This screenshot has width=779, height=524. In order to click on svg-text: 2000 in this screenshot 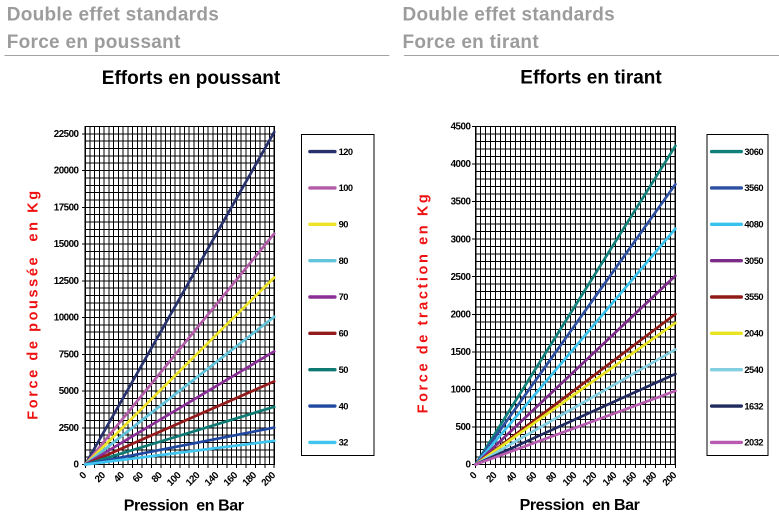, I will do `click(461, 314)`.